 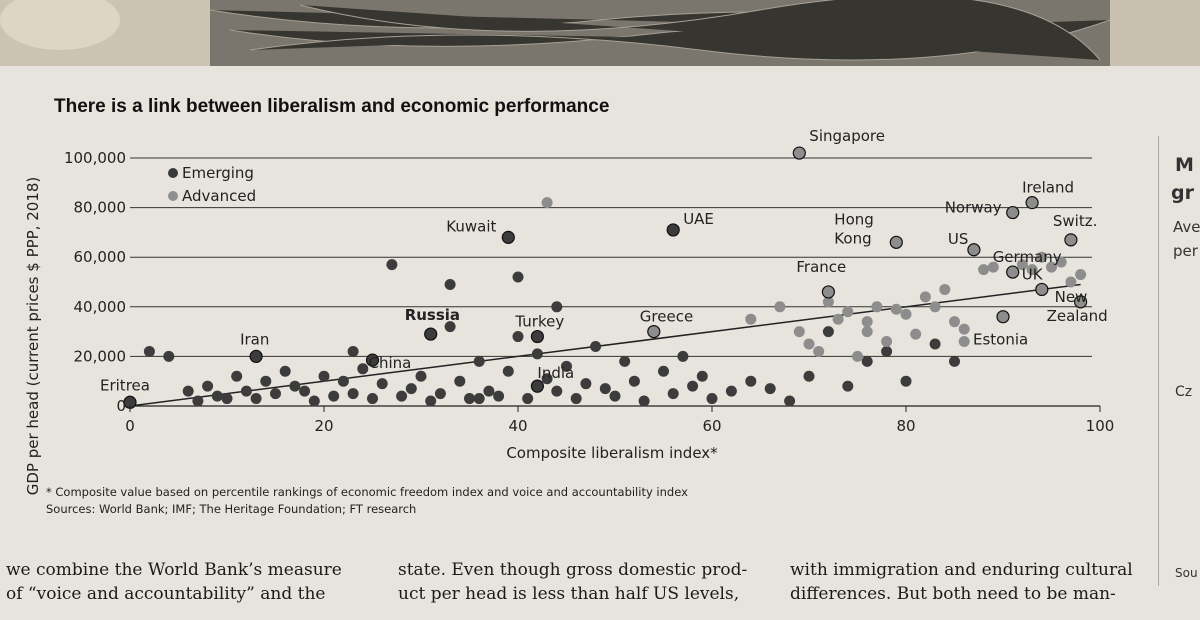 What do you see at coordinates (821, 267) in the screenshot?
I see `point-label: France` at bounding box center [821, 267].